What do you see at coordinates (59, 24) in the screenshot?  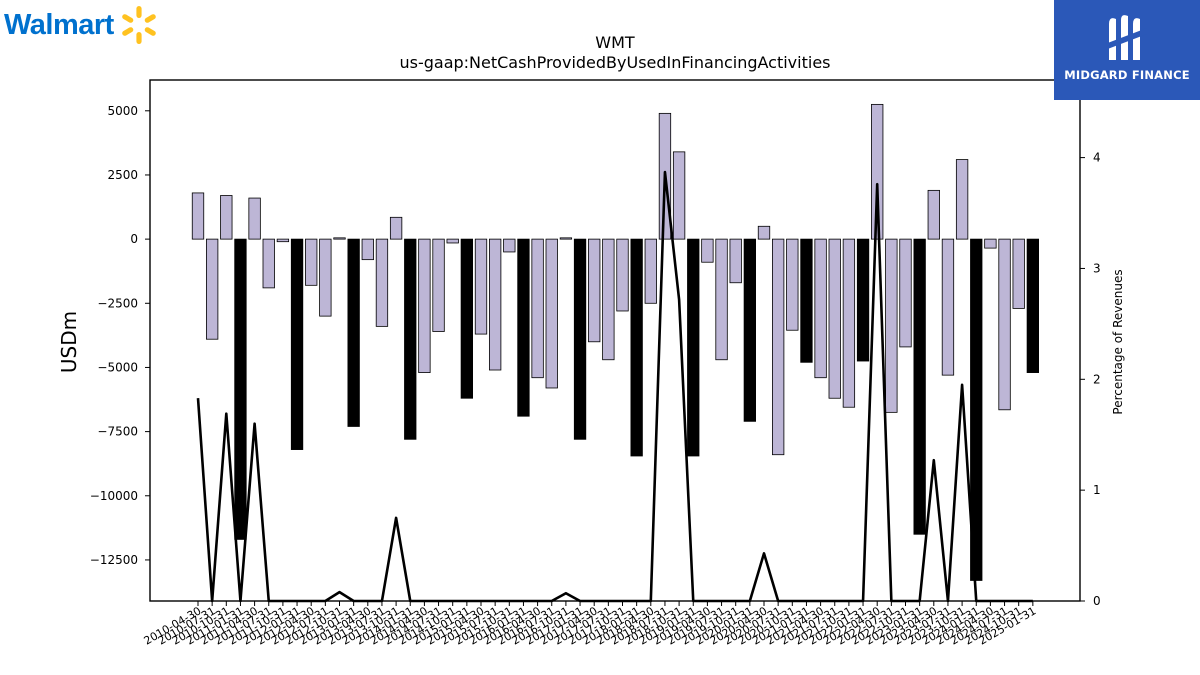 I see `walmart-wordmark: Walmart` at bounding box center [59, 24].